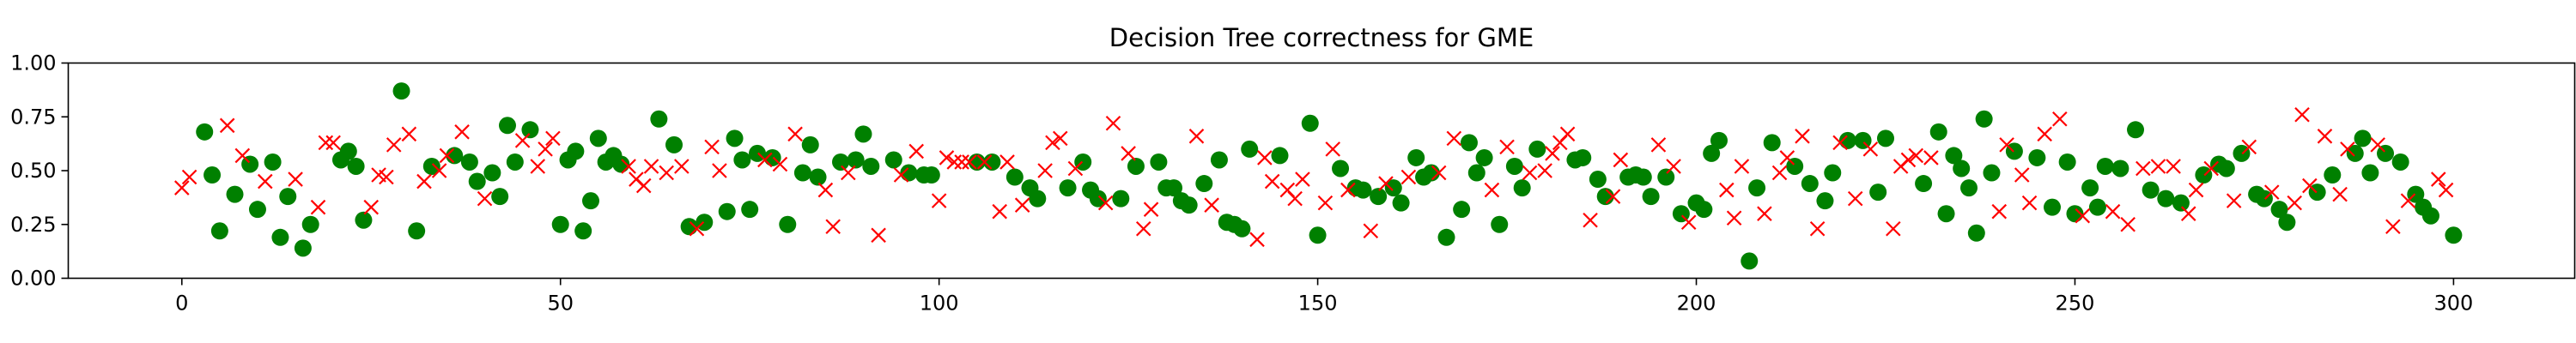 Image resolution: width=2576 pixels, height=343 pixels. Describe the element at coordinates (1697, 304) in the screenshot. I see `x-tick-label: 200` at that location.